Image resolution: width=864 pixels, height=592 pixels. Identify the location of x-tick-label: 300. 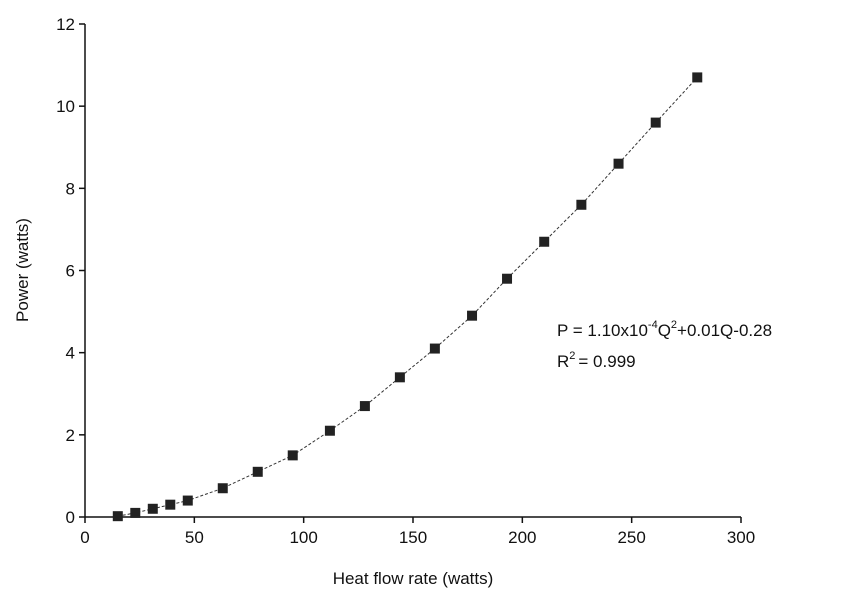
(741, 537).